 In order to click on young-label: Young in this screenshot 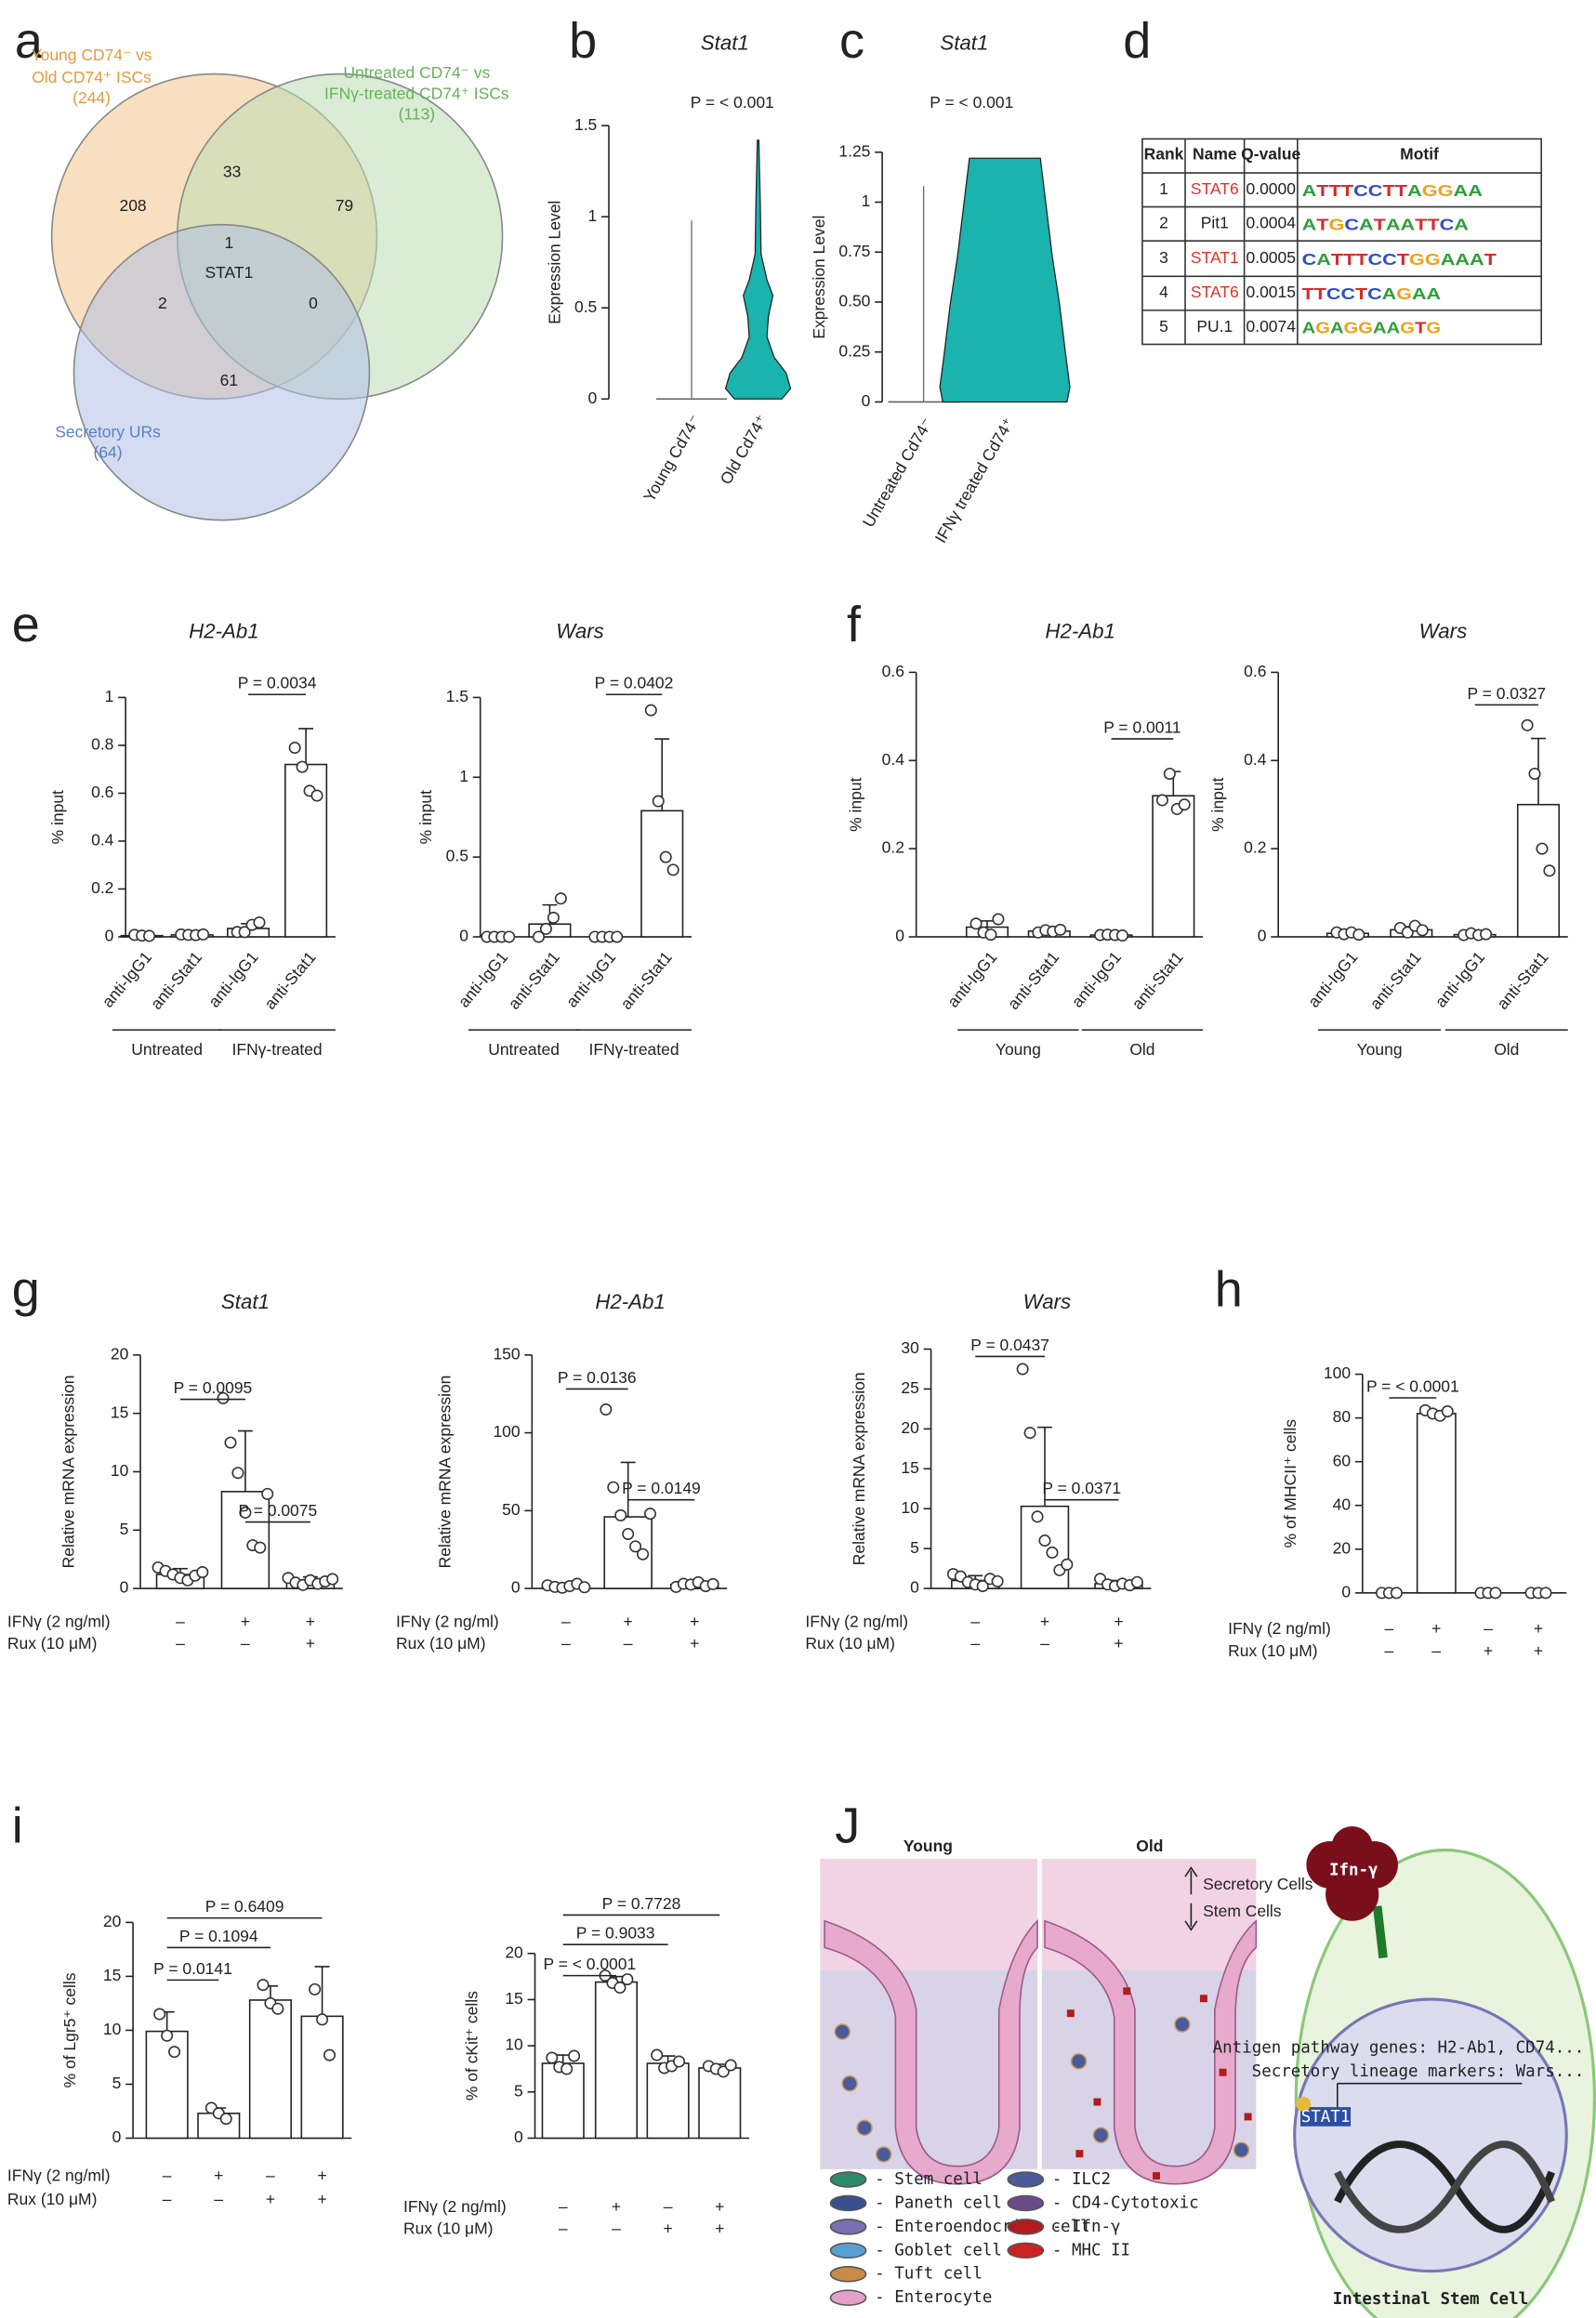, I will do `click(928, 1846)`.